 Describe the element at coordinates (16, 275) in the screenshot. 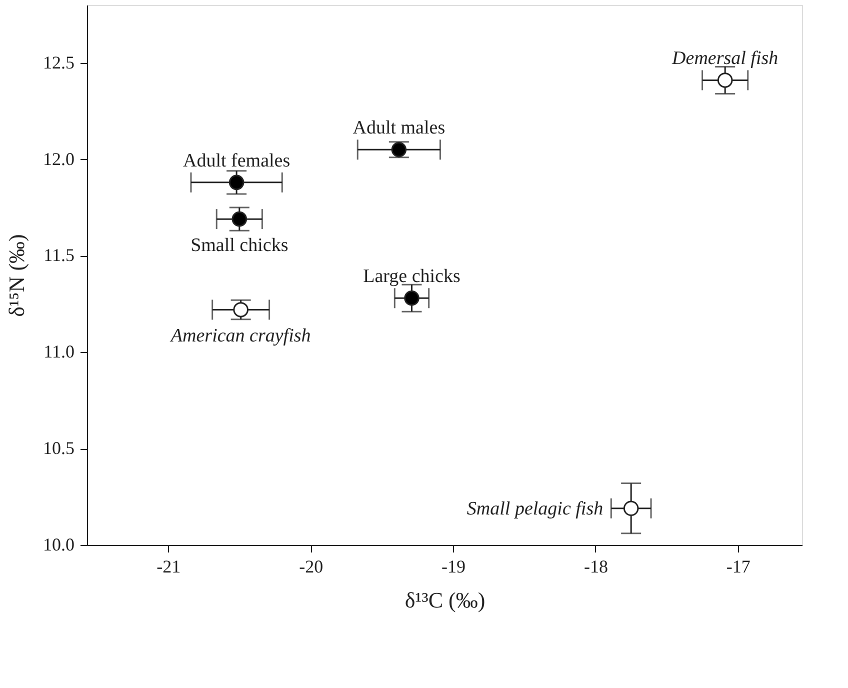

I see `y-axis-title: δ¹⁵N (‰)` at that location.